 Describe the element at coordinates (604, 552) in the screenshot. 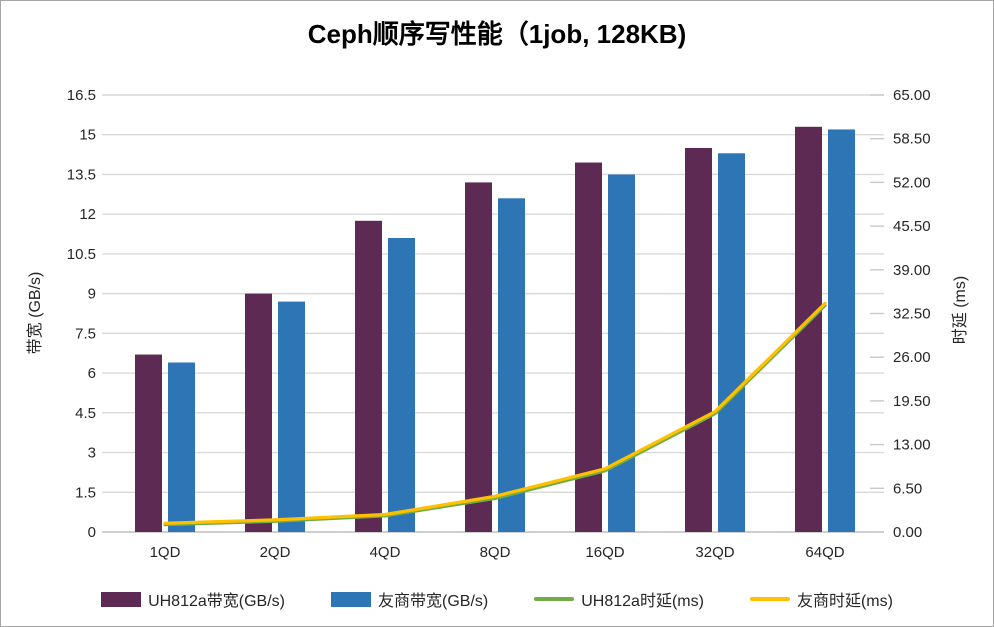

I see `category-label-16qd: 16QD` at that location.